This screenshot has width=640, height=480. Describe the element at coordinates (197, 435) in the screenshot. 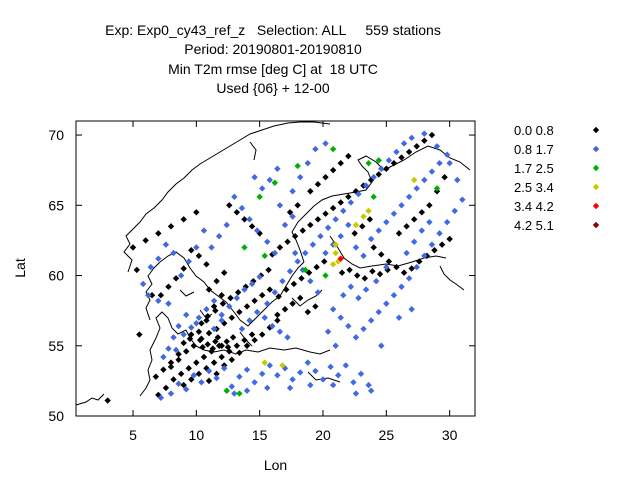

I see `x-tick-label: 10` at that location.